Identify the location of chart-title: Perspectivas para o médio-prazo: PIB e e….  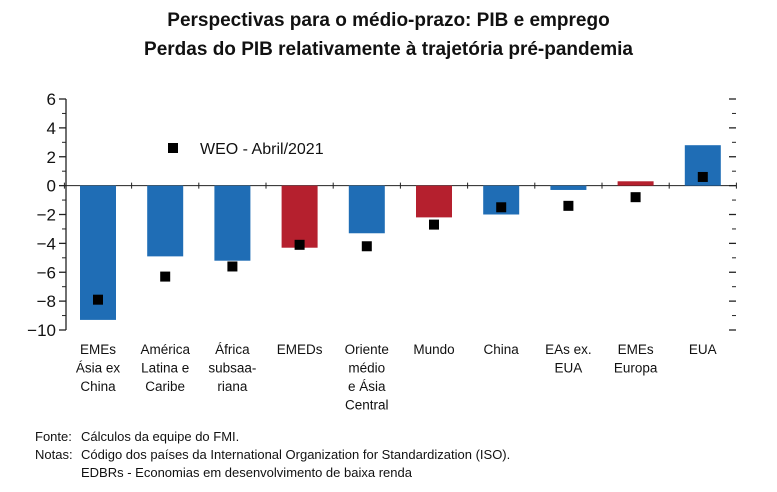
(388, 20).